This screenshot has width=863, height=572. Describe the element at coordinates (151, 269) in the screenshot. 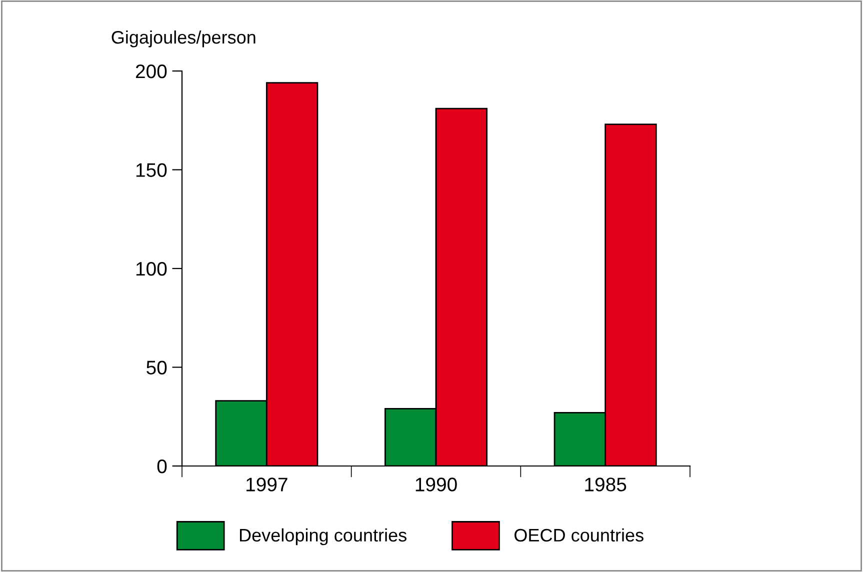

I see `y-tick-label: 100` at that location.